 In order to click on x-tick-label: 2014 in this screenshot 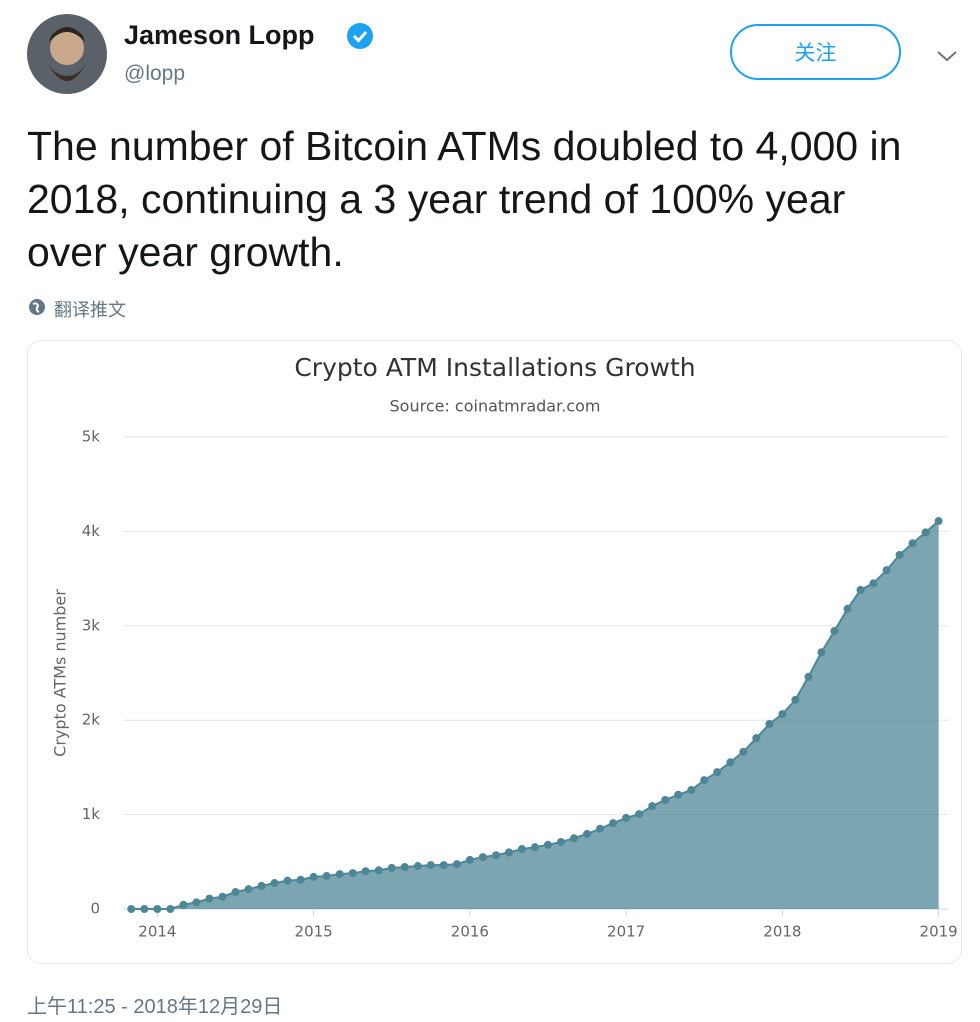, I will do `click(157, 932)`.